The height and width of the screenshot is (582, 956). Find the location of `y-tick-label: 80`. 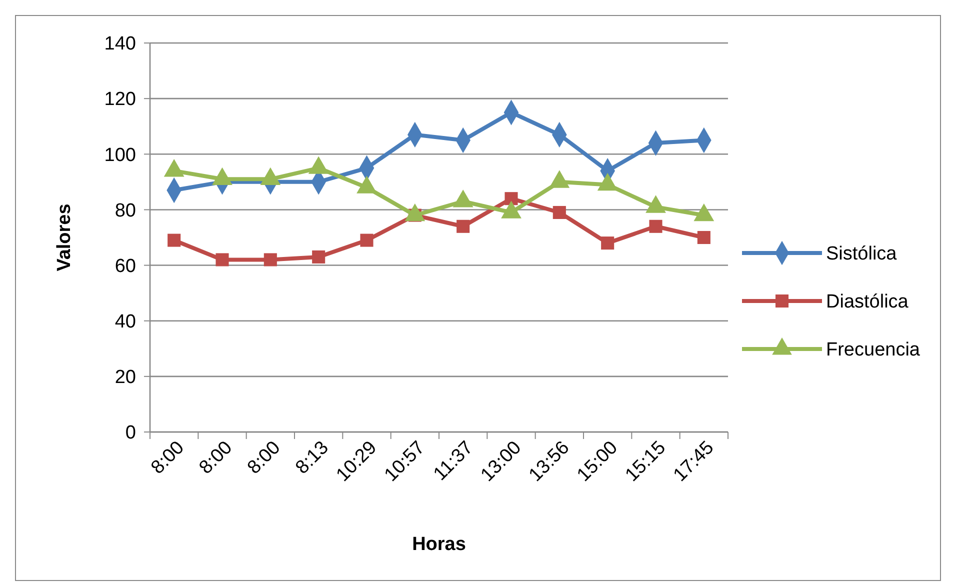

y-tick-label: 80 is located at coordinates (125, 211).